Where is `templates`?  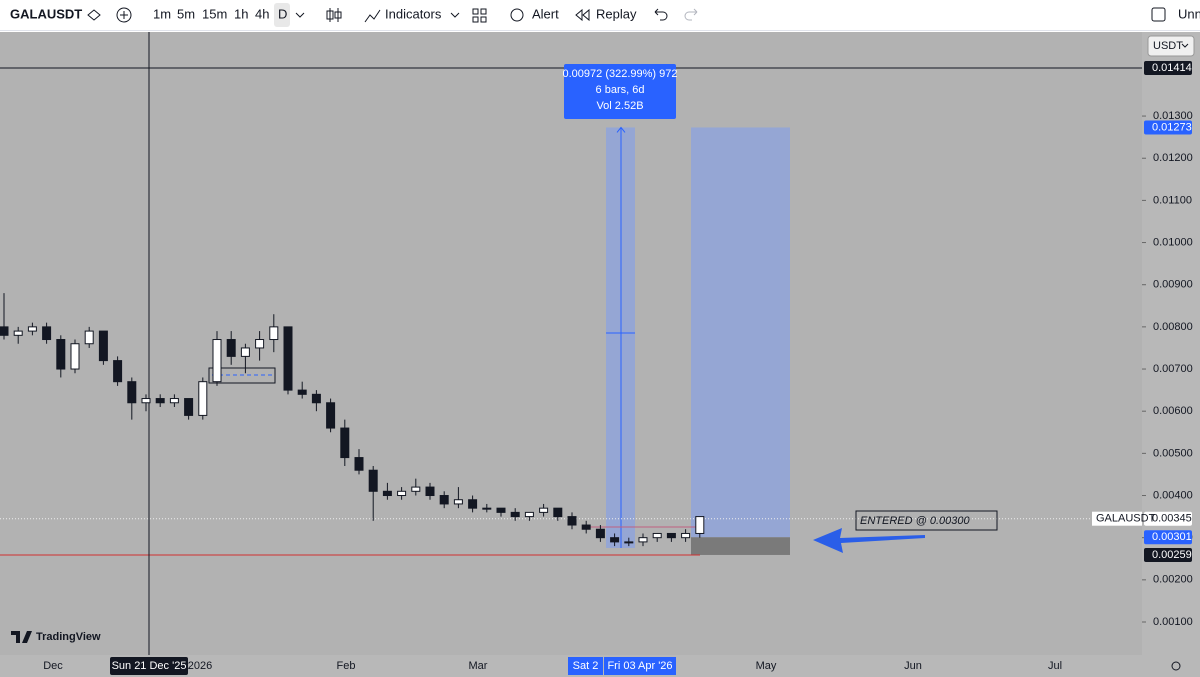
templates is located at coordinates (479, 15).